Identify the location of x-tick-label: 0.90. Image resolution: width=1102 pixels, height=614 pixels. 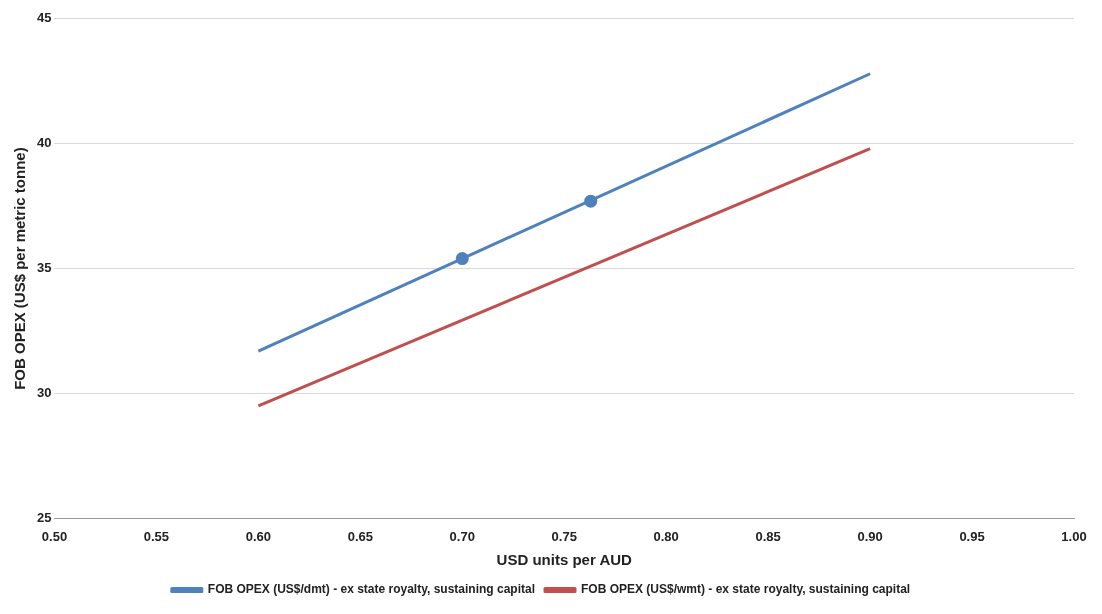
(870, 536).